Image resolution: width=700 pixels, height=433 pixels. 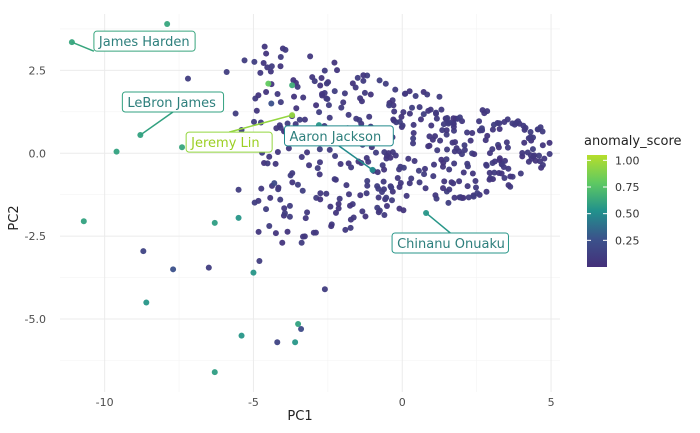 What do you see at coordinates (299, 416) in the screenshot?
I see `x-axis-title: PC1` at bounding box center [299, 416].